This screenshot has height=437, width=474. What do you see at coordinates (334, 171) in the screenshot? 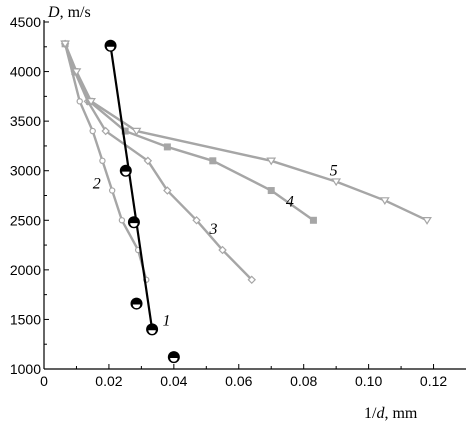
I see `series-label: 5` at bounding box center [334, 171].